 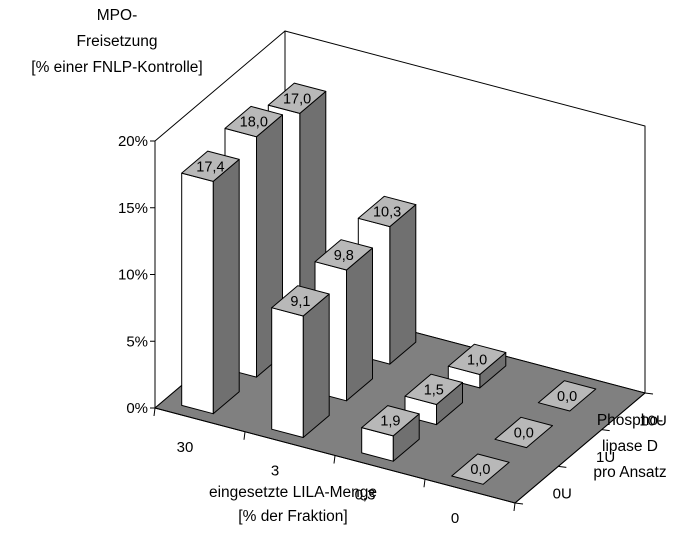 I want to click on depth-tick-label: 10U, so click(x=653, y=420).